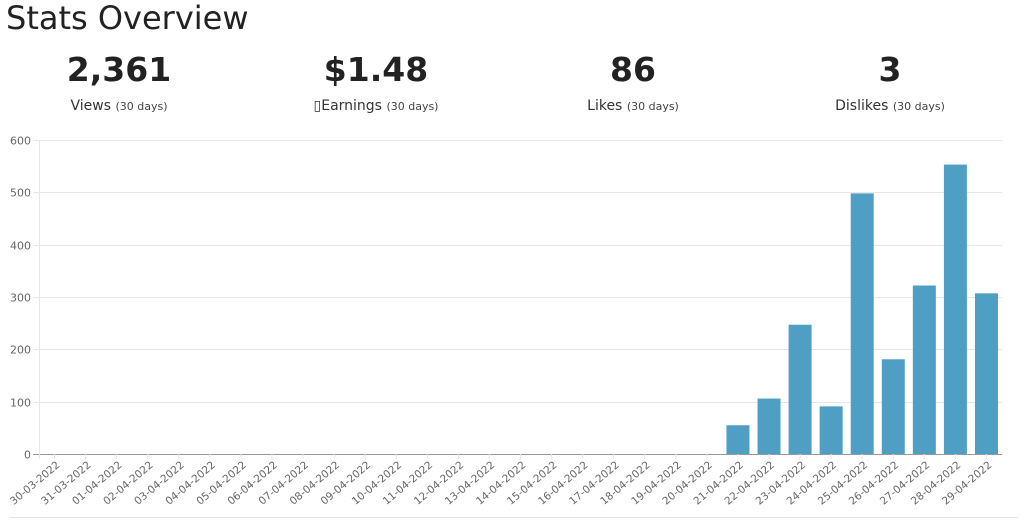 This screenshot has width=1028, height=520. I want to click on stat-likes: 86 Likes (30 days), so click(633, 83).